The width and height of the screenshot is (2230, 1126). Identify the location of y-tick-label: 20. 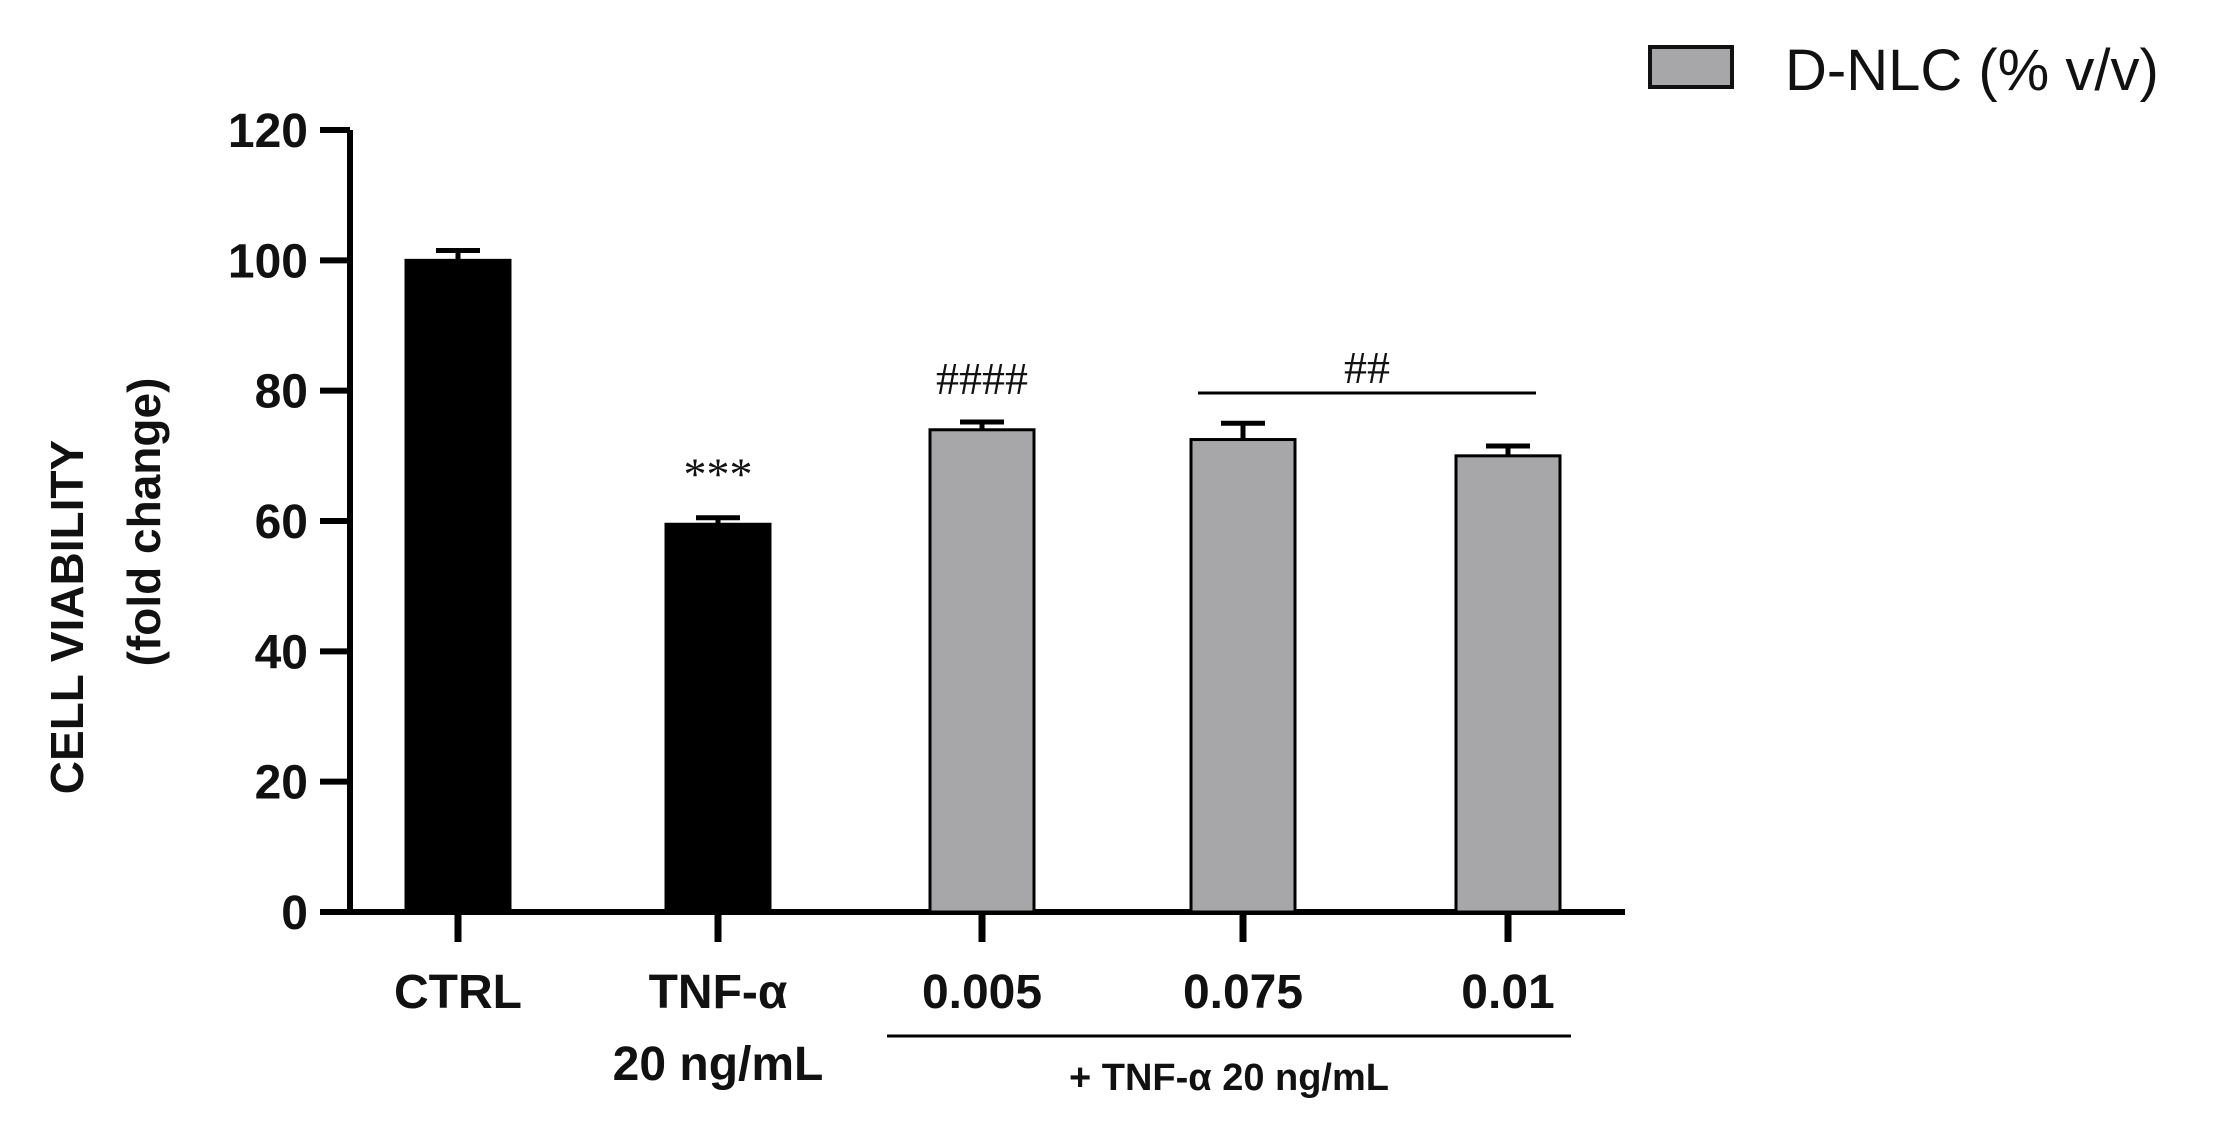
(281, 783).